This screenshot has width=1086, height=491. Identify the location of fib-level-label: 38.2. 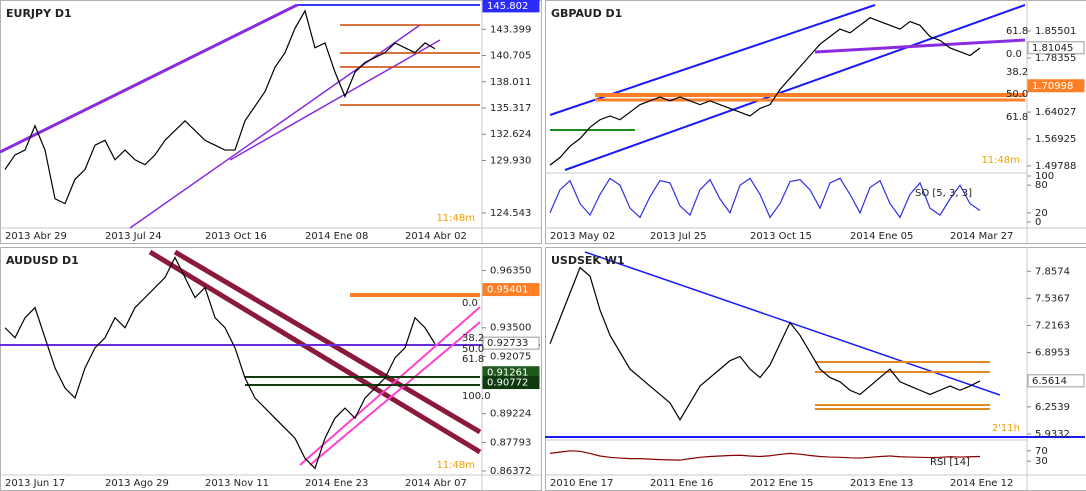
(1017, 72).